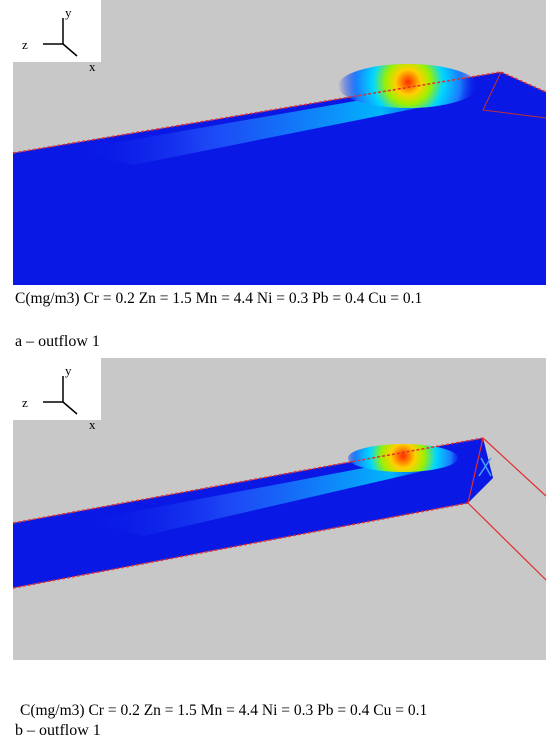 This screenshot has width=551, height=743. I want to click on panel-label-b: b – outflow 1, so click(58, 730).